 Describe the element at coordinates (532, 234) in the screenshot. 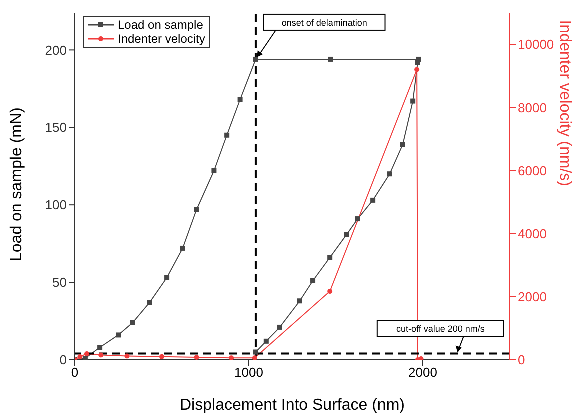

I see `y2-tick-label: 4000` at that location.